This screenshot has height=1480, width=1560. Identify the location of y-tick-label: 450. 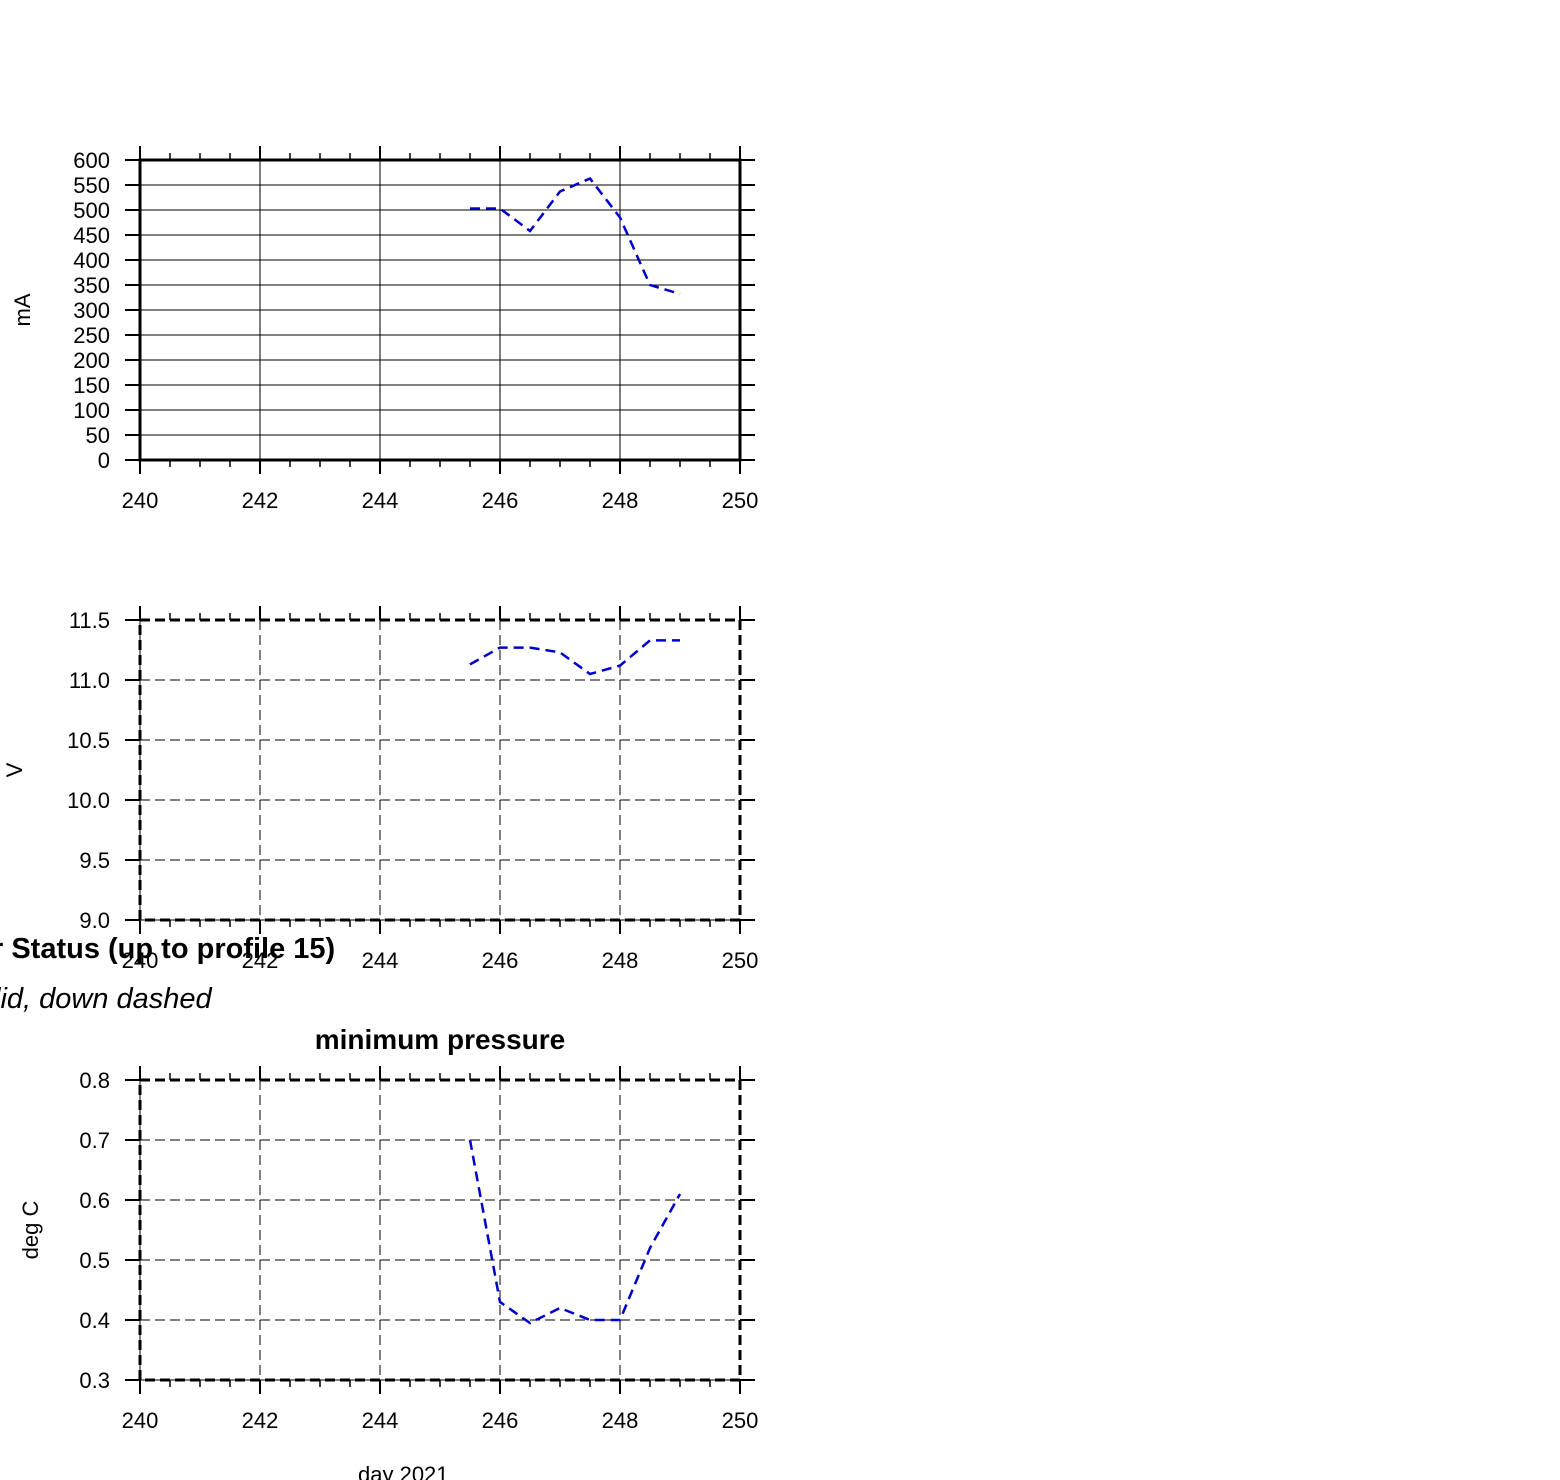
(91, 235).